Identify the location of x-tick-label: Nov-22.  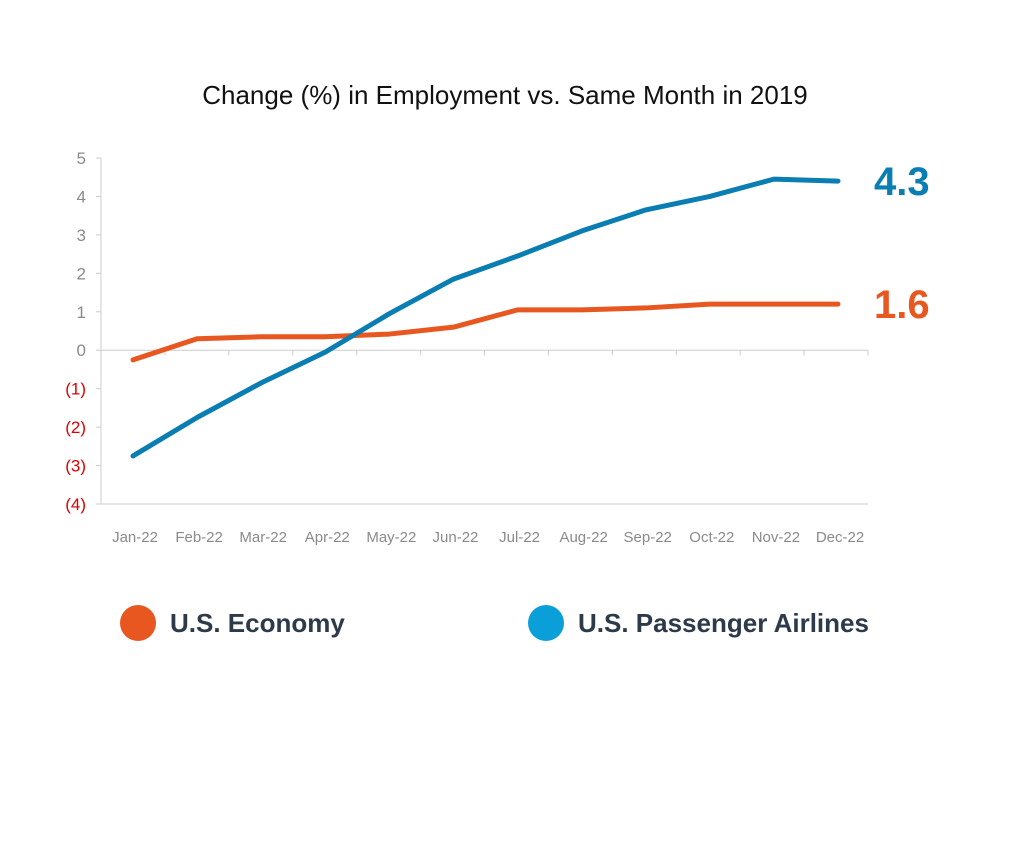
(776, 537).